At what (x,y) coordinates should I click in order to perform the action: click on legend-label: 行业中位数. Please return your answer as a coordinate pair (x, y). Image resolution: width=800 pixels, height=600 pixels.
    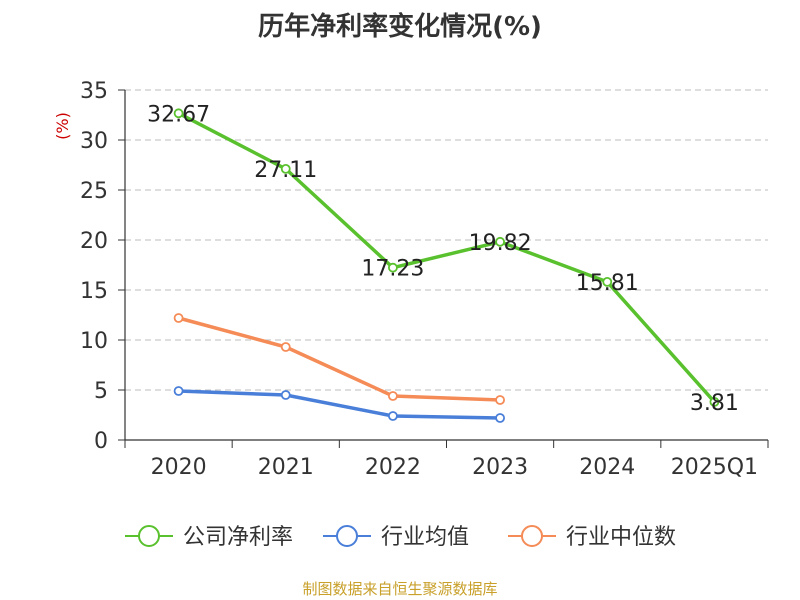
    Looking at the image, I should click on (621, 537).